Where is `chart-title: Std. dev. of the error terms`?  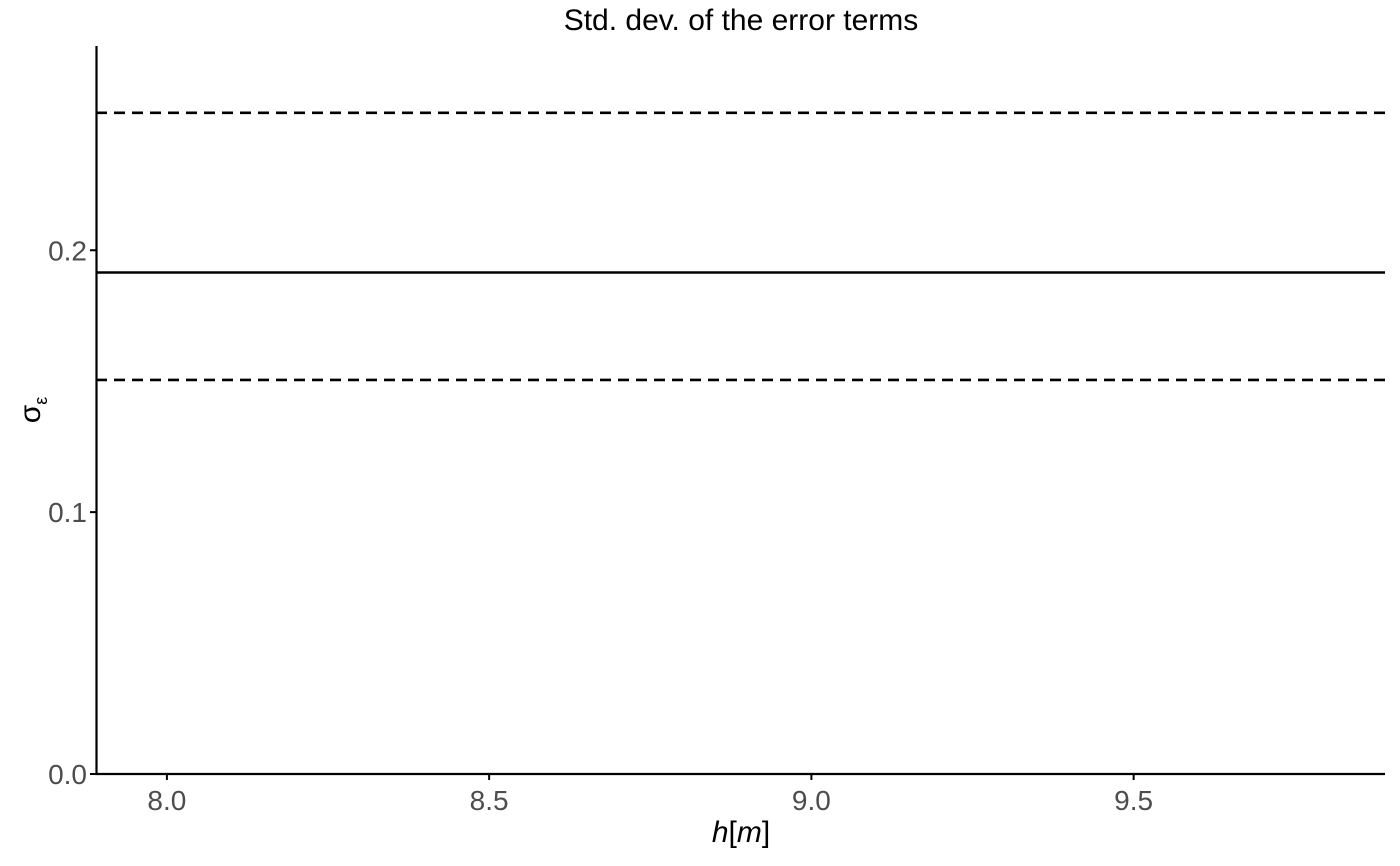
chart-title: Std. dev. of the error terms is located at coordinates (741, 20).